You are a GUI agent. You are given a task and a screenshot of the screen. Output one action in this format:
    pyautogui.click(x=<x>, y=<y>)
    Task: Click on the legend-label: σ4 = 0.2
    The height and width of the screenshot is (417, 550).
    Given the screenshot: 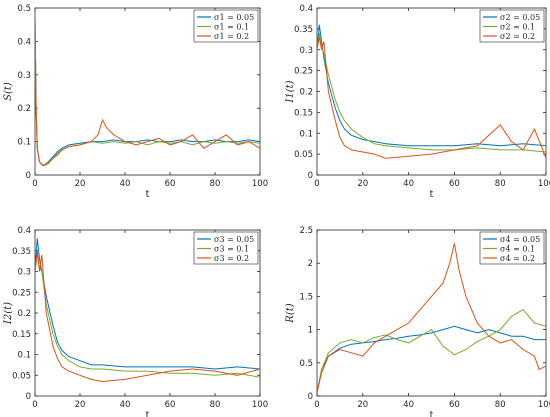 What is the action you would take?
    pyautogui.click(x=517, y=258)
    